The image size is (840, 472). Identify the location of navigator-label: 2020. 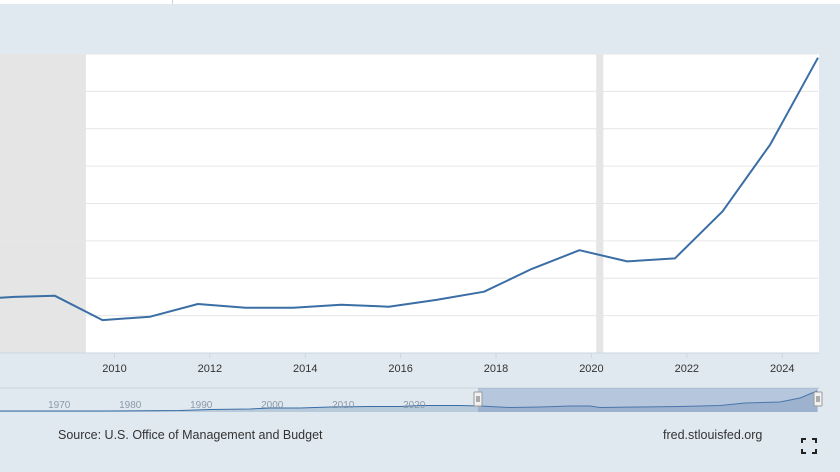
(414, 405).